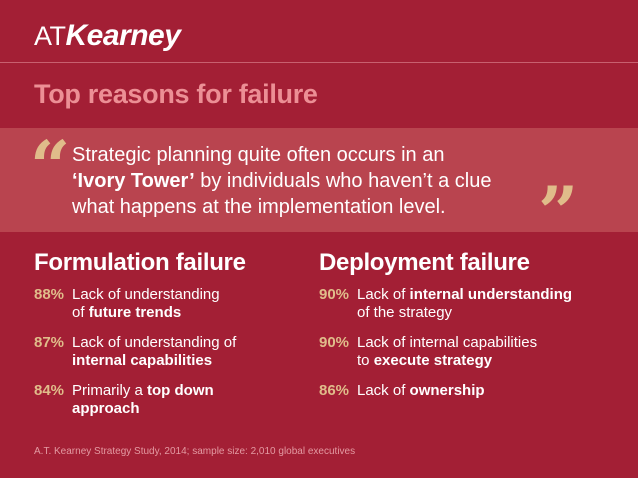 The height and width of the screenshot is (478, 638). I want to click on percentage: 88%, so click(49, 294).